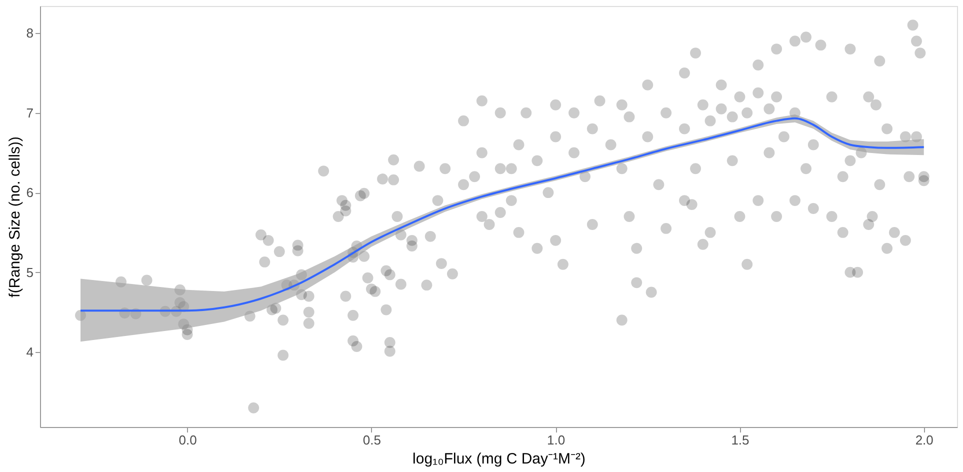 This screenshot has width=963, height=472. I want to click on y-tick-label: 4, so click(30, 352).